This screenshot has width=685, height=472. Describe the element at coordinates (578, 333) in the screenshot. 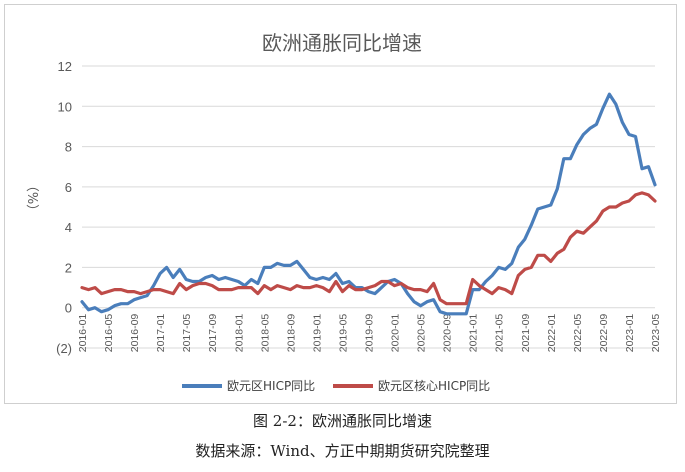

I see `x-tick-label: 2022-05` at that location.